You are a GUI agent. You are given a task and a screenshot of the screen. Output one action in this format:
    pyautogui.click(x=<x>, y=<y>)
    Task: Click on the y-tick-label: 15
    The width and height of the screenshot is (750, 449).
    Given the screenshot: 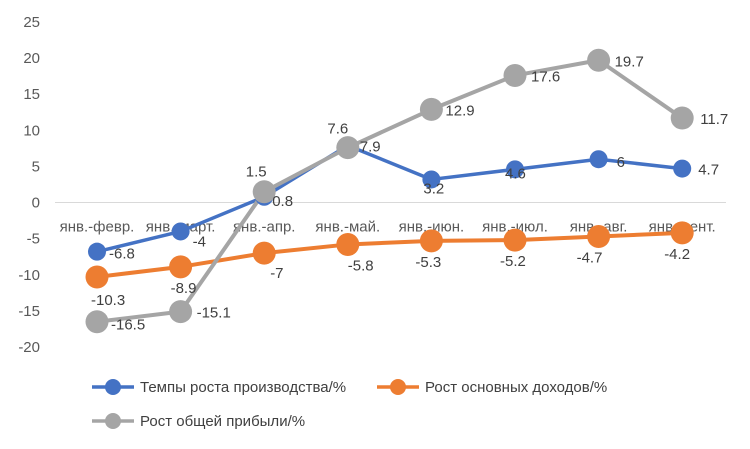 What is the action you would take?
    pyautogui.click(x=31, y=94)
    